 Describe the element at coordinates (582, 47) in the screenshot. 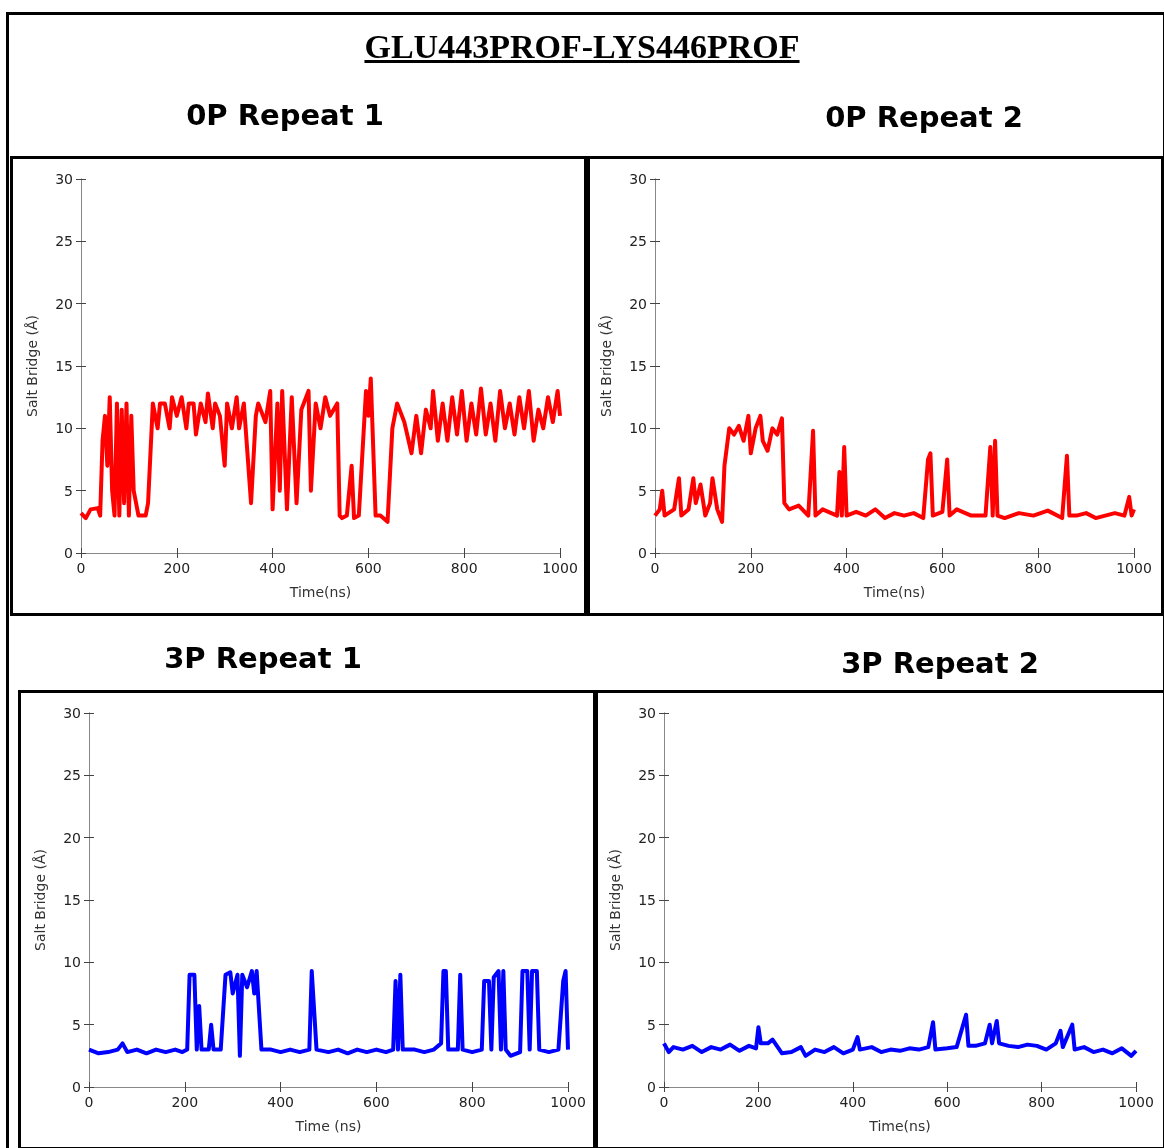

I see `text: GLU443PROF-LYS446PROF` at that location.